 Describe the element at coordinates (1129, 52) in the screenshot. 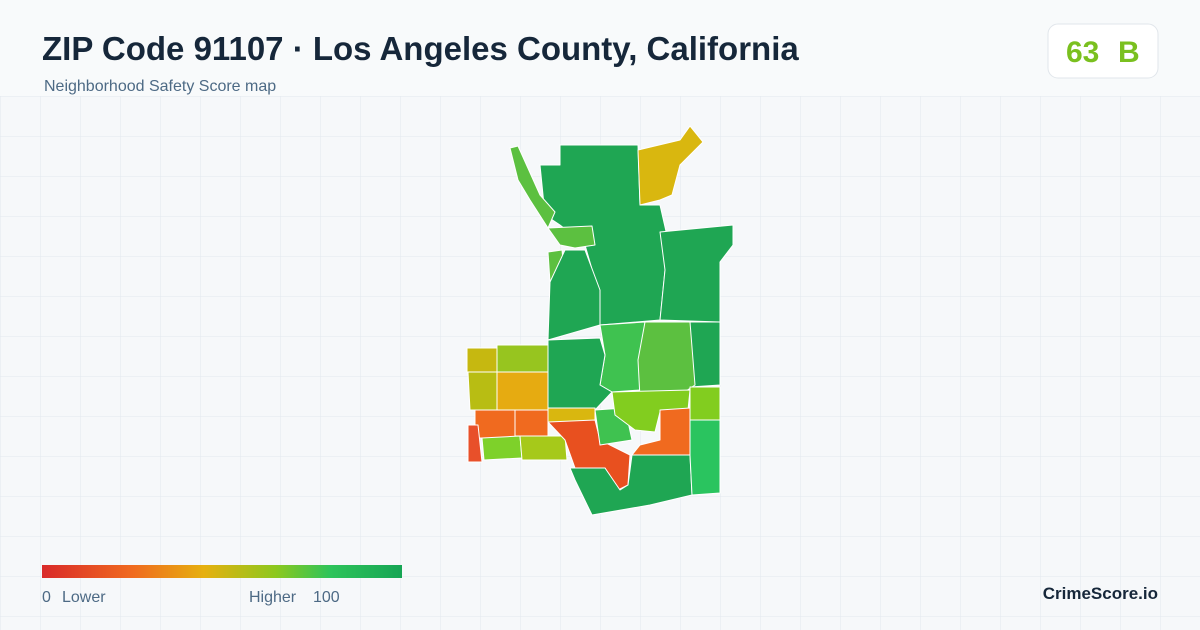

I see `score-grade: B` at that location.